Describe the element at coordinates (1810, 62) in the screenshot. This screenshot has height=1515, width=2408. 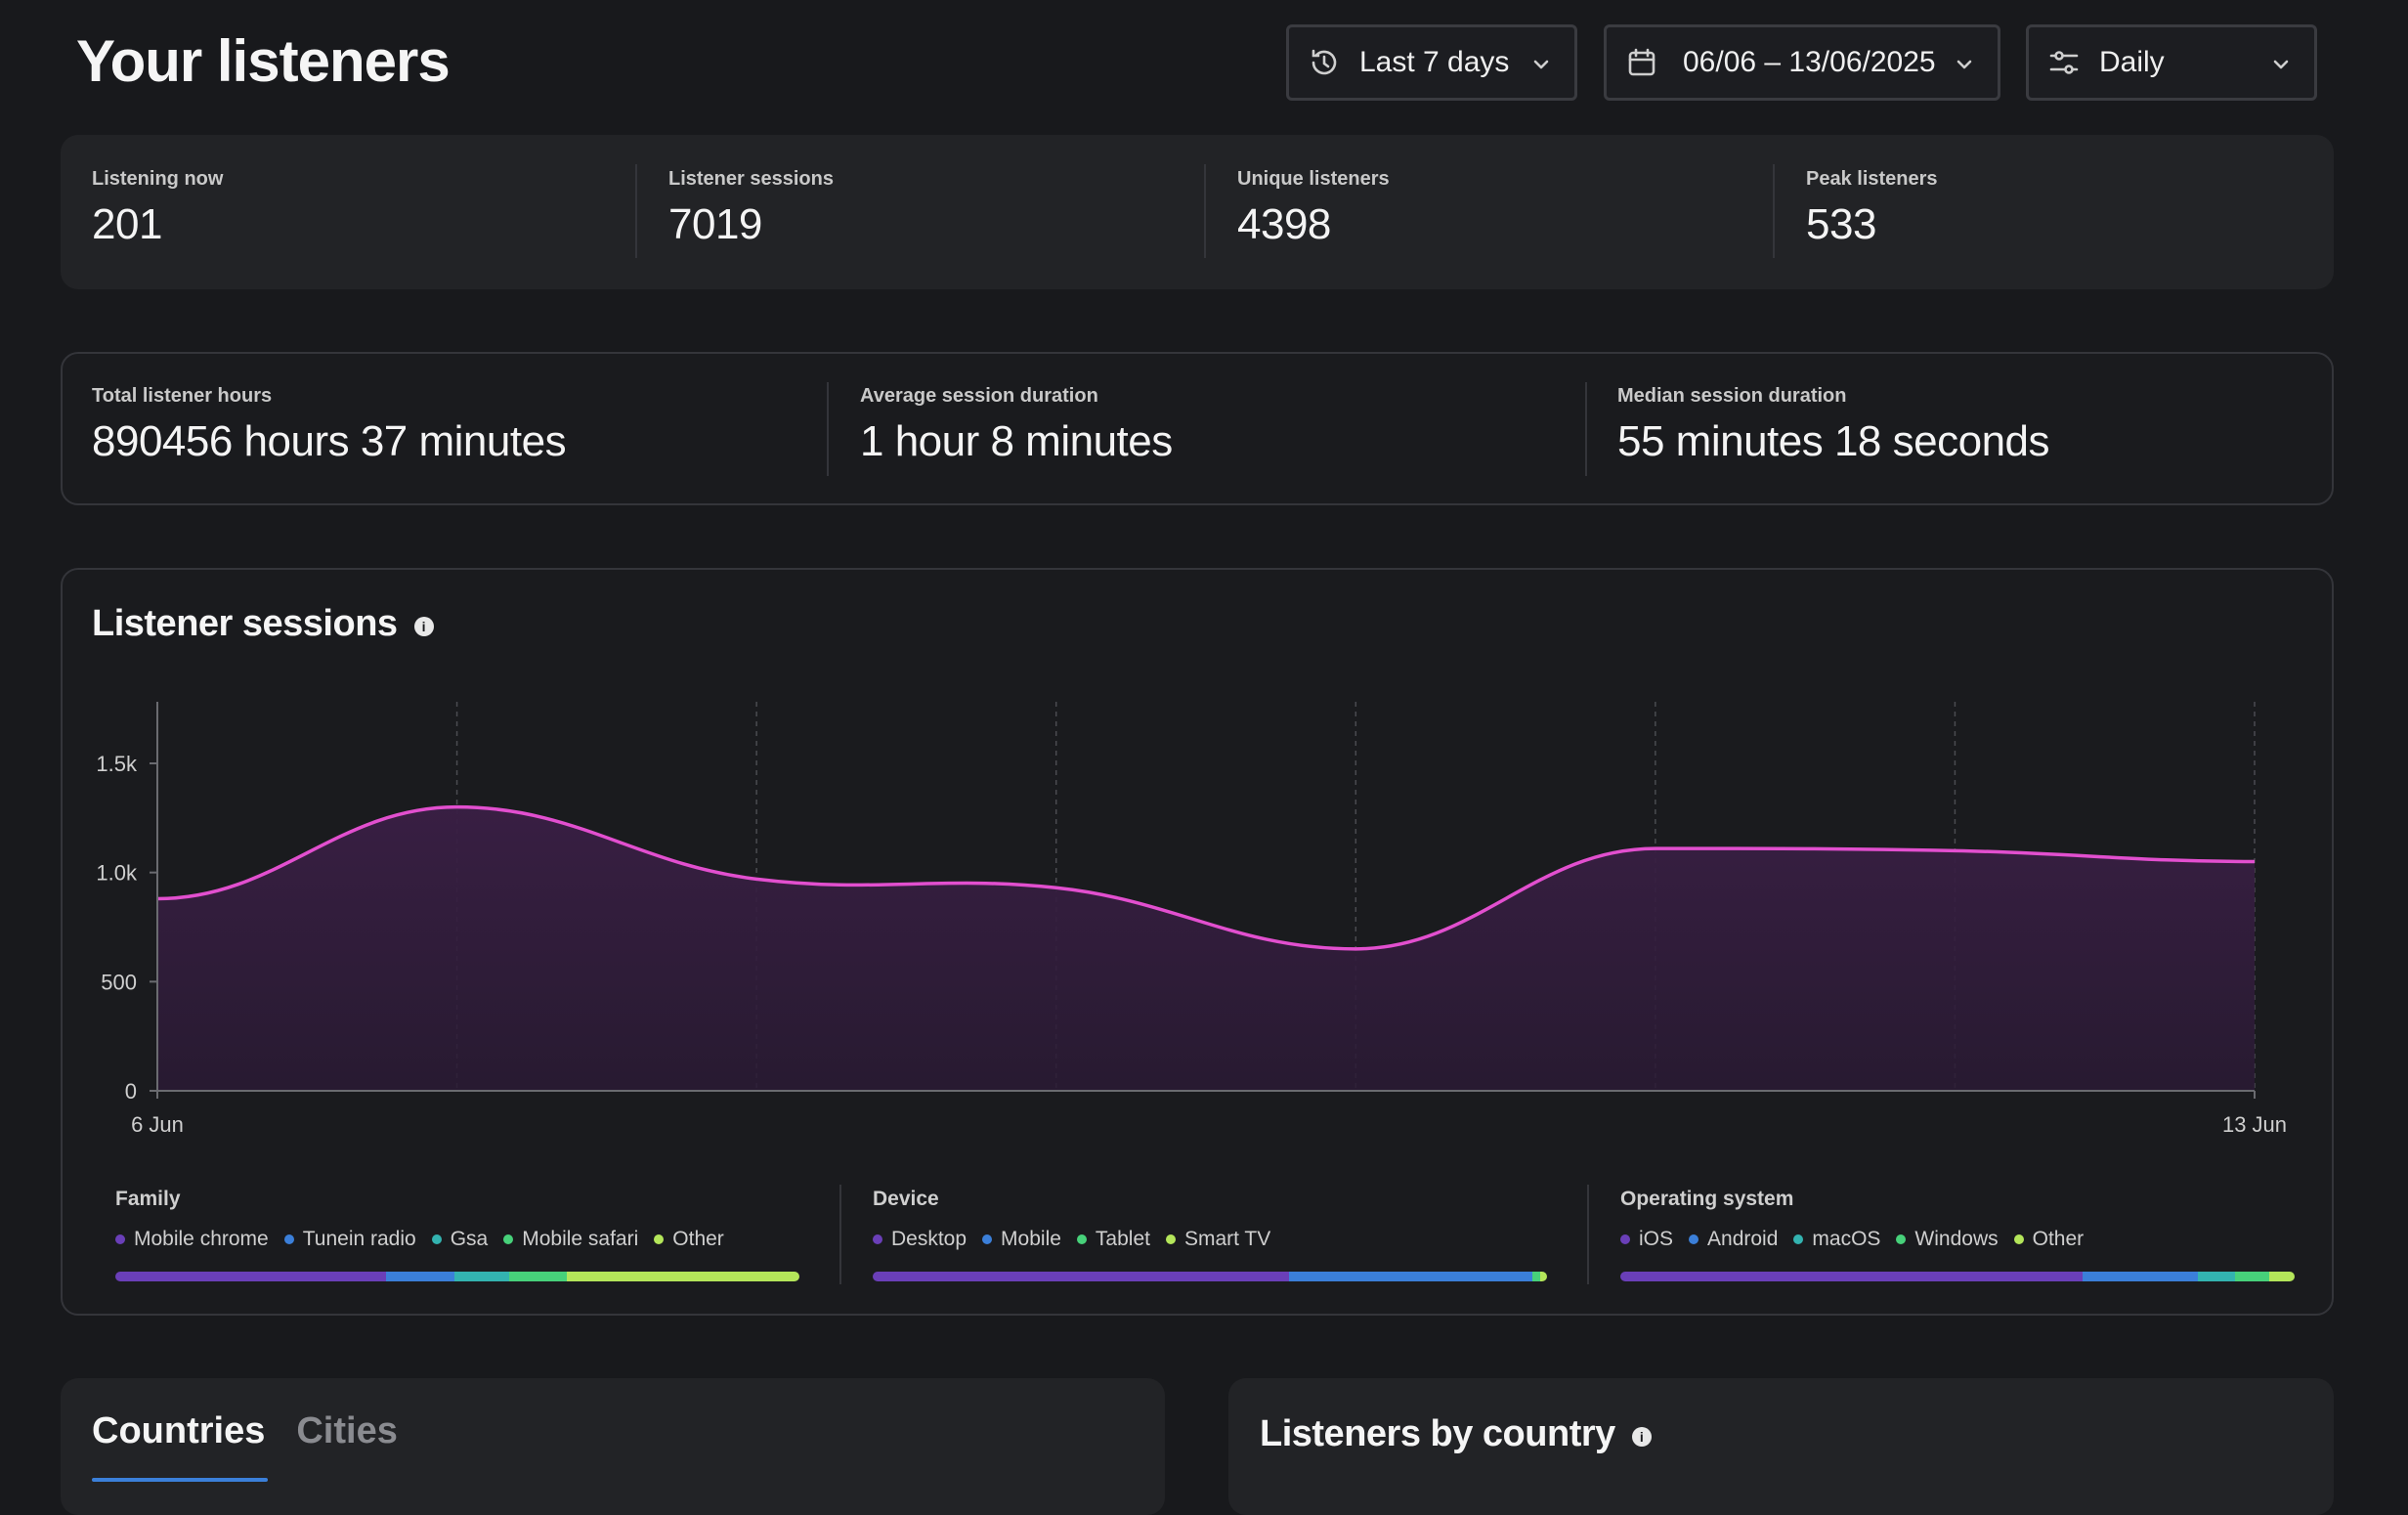
I see `date-range-label: 06/06 – 13/06/2025` at that location.